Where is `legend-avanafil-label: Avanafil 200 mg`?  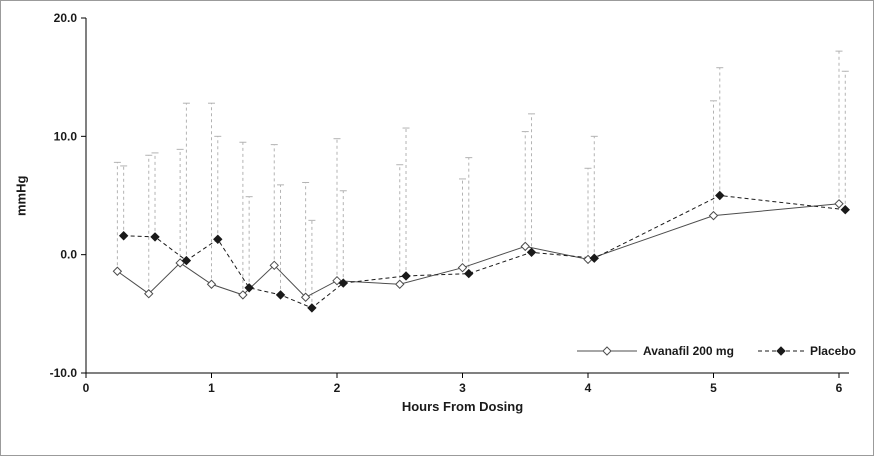 legend-avanafil-label: Avanafil 200 mg is located at coordinates (688, 351).